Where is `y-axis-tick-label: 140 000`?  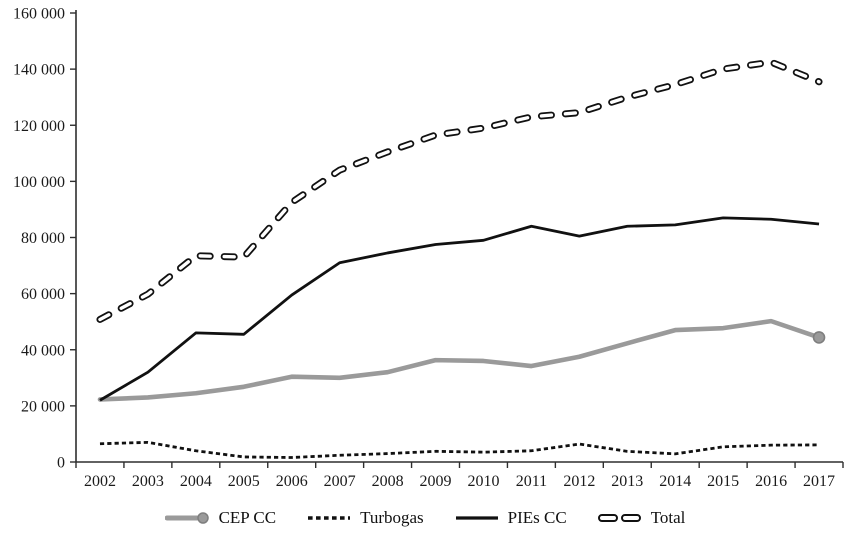
y-axis-tick-label: 140 000 is located at coordinates (39, 70).